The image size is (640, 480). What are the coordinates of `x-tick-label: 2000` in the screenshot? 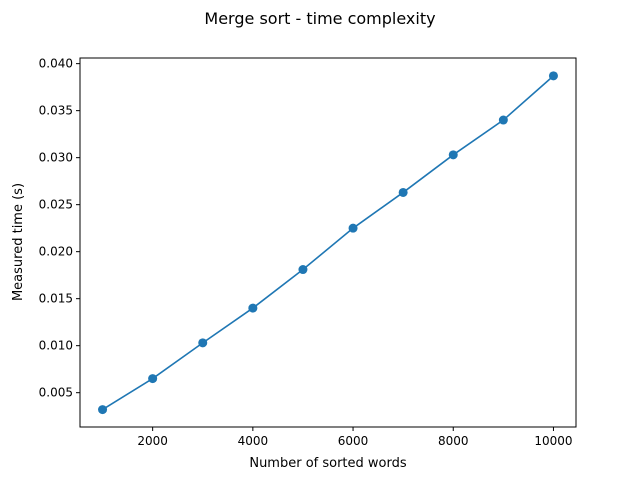 It's located at (152, 441).